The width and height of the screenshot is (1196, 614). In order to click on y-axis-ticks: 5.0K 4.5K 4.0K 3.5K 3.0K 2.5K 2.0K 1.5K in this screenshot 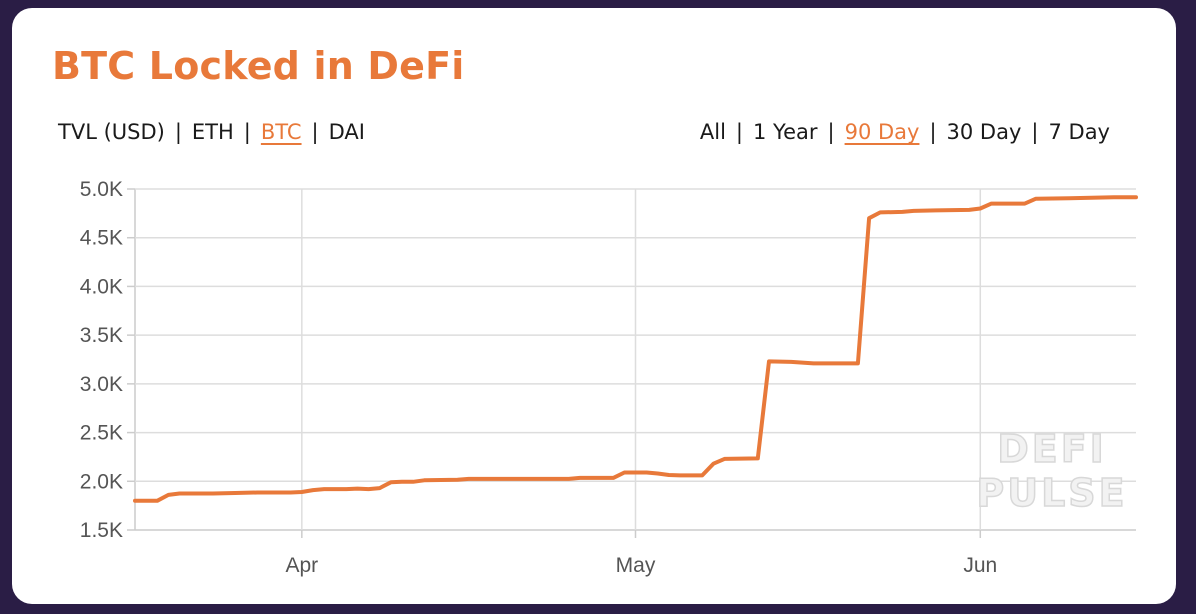, I will do `click(107, 360)`.